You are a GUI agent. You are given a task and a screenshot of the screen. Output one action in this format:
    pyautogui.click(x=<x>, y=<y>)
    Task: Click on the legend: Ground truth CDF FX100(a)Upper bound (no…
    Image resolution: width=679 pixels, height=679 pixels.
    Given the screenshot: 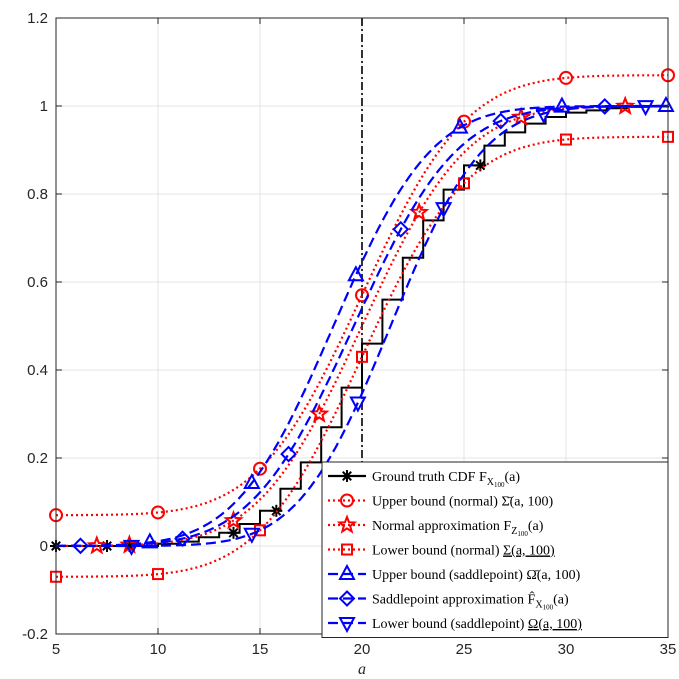 What is the action you would take?
    pyautogui.click(x=495, y=549)
    